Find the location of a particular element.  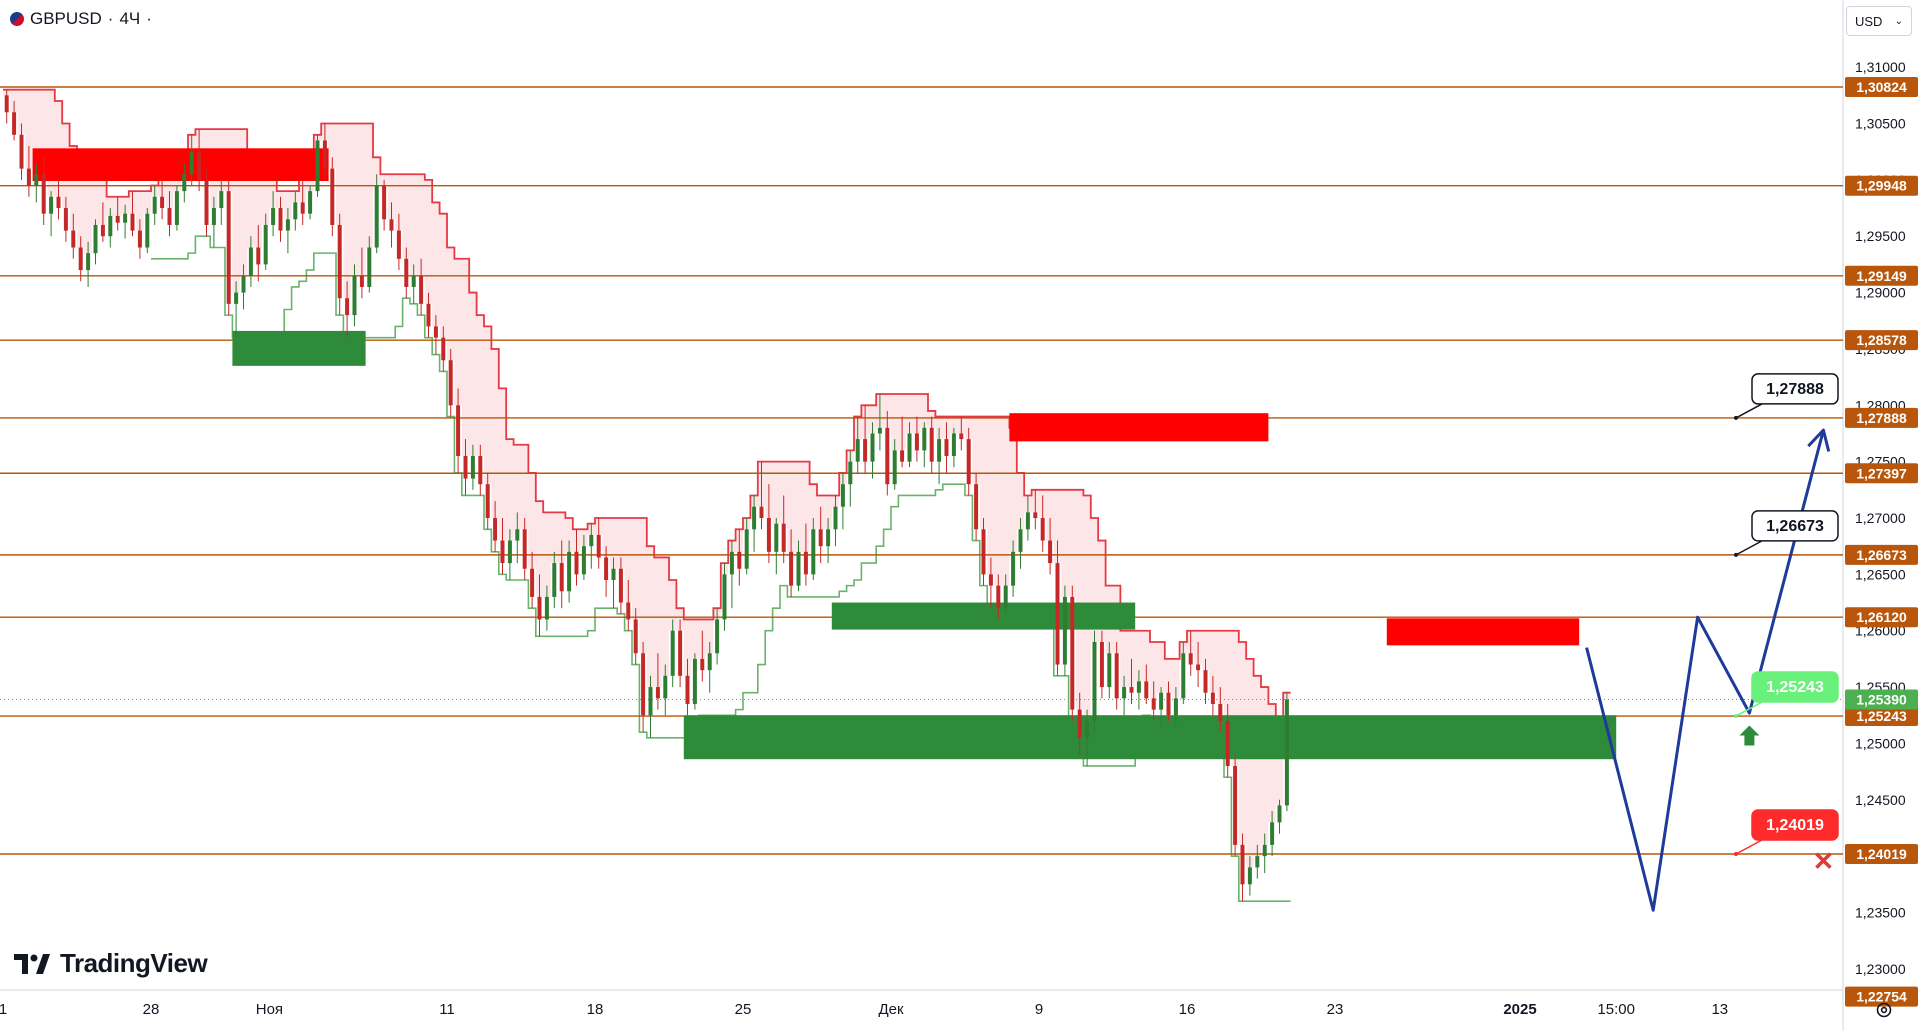

symbol-header: GBPUSD · 4Ч · is located at coordinates (81, 19).